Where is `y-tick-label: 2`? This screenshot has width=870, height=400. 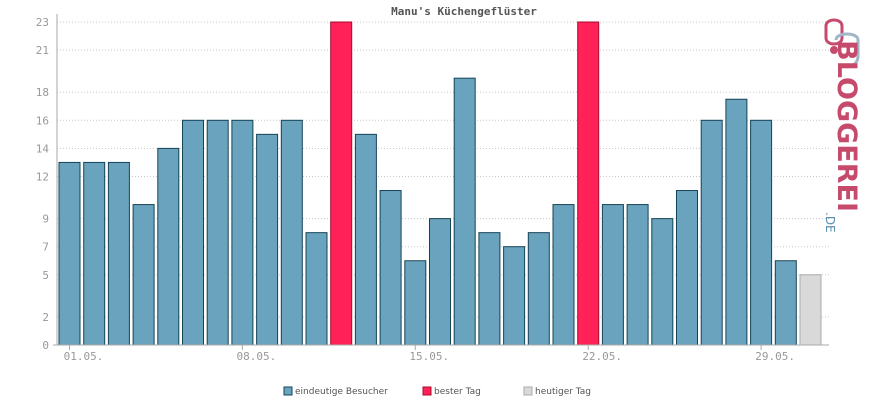 y-tick-label: 2 is located at coordinates (45, 317).